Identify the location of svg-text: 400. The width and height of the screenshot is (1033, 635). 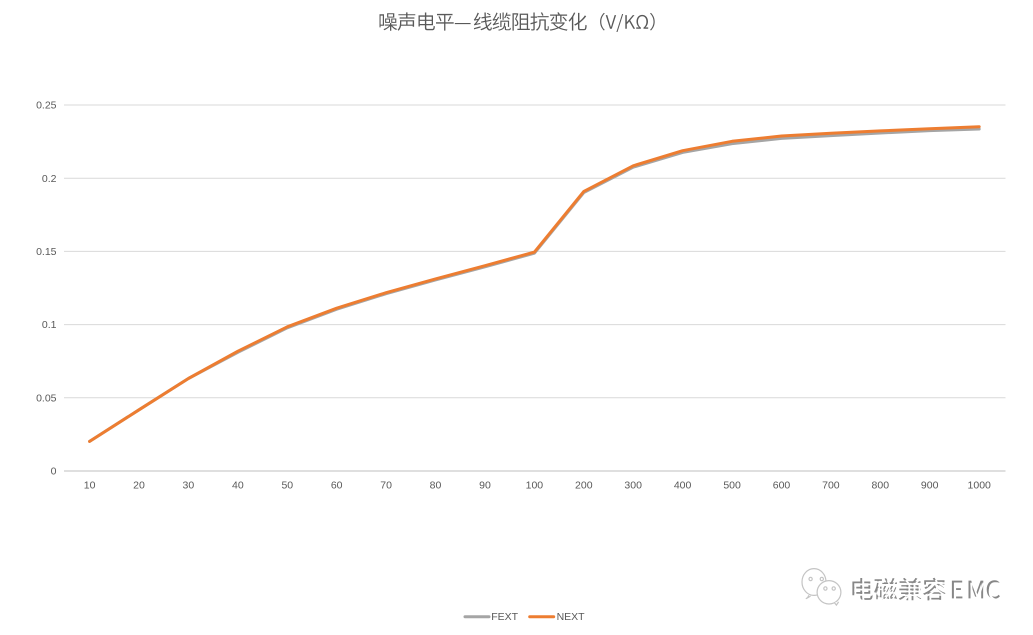
(683, 486).